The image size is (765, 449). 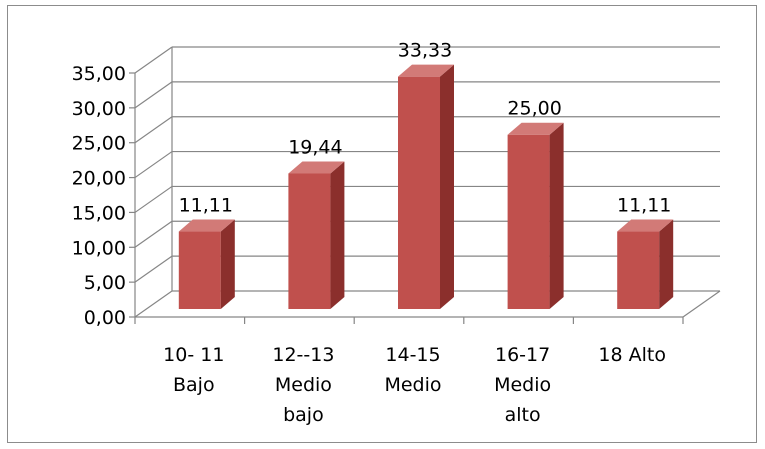 What do you see at coordinates (523, 415) in the screenshot?
I see `x-tick-label: alto` at bounding box center [523, 415].